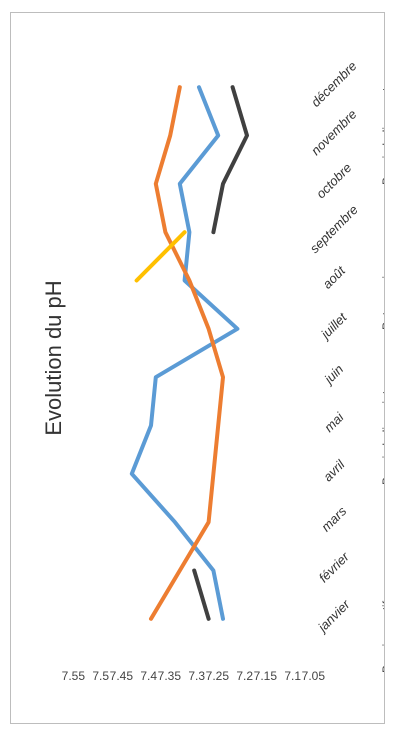 Image resolution: width=395 pixels, height=740 pixels. What do you see at coordinates (333, 83) in the screenshot?
I see `x-tick-label: décembre` at bounding box center [333, 83].